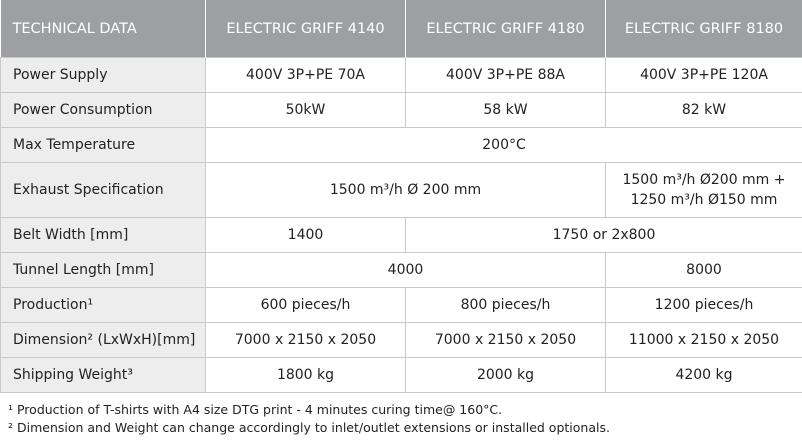  What do you see at coordinates (704, 200) in the screenshot?
I see `cell-line: 1250 m³/h Ø150 mm` at bounding box center [704, 200].